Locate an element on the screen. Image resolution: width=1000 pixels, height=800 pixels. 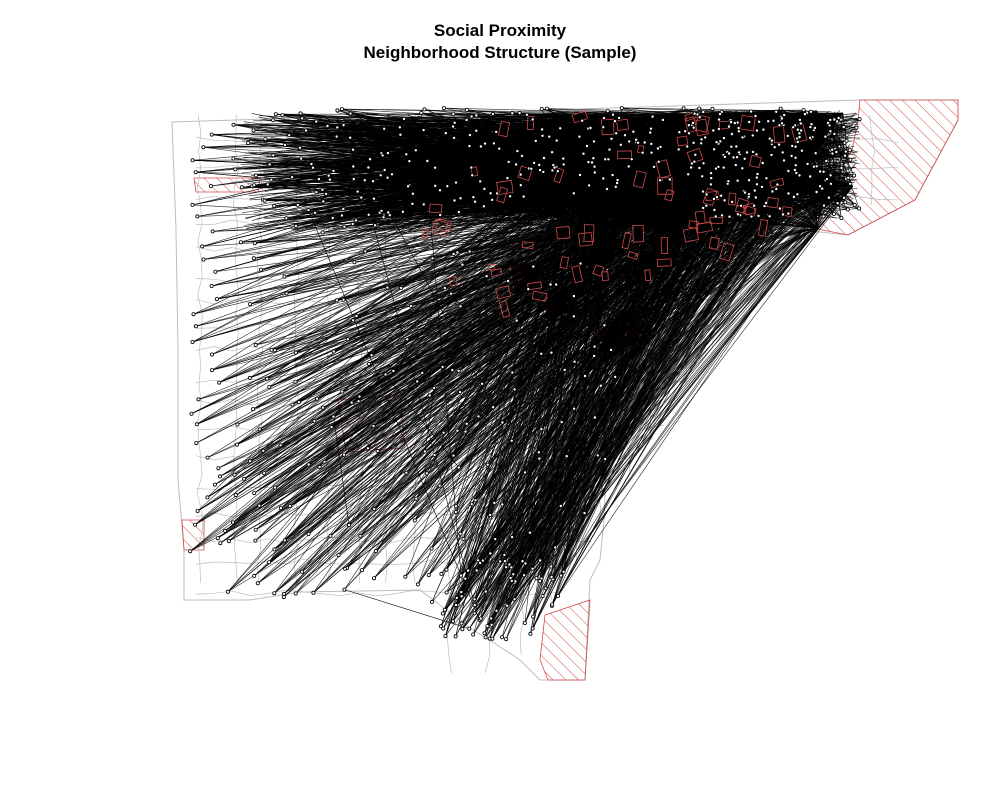
map-title: Social Proximity is located at coordinates (500, 30).